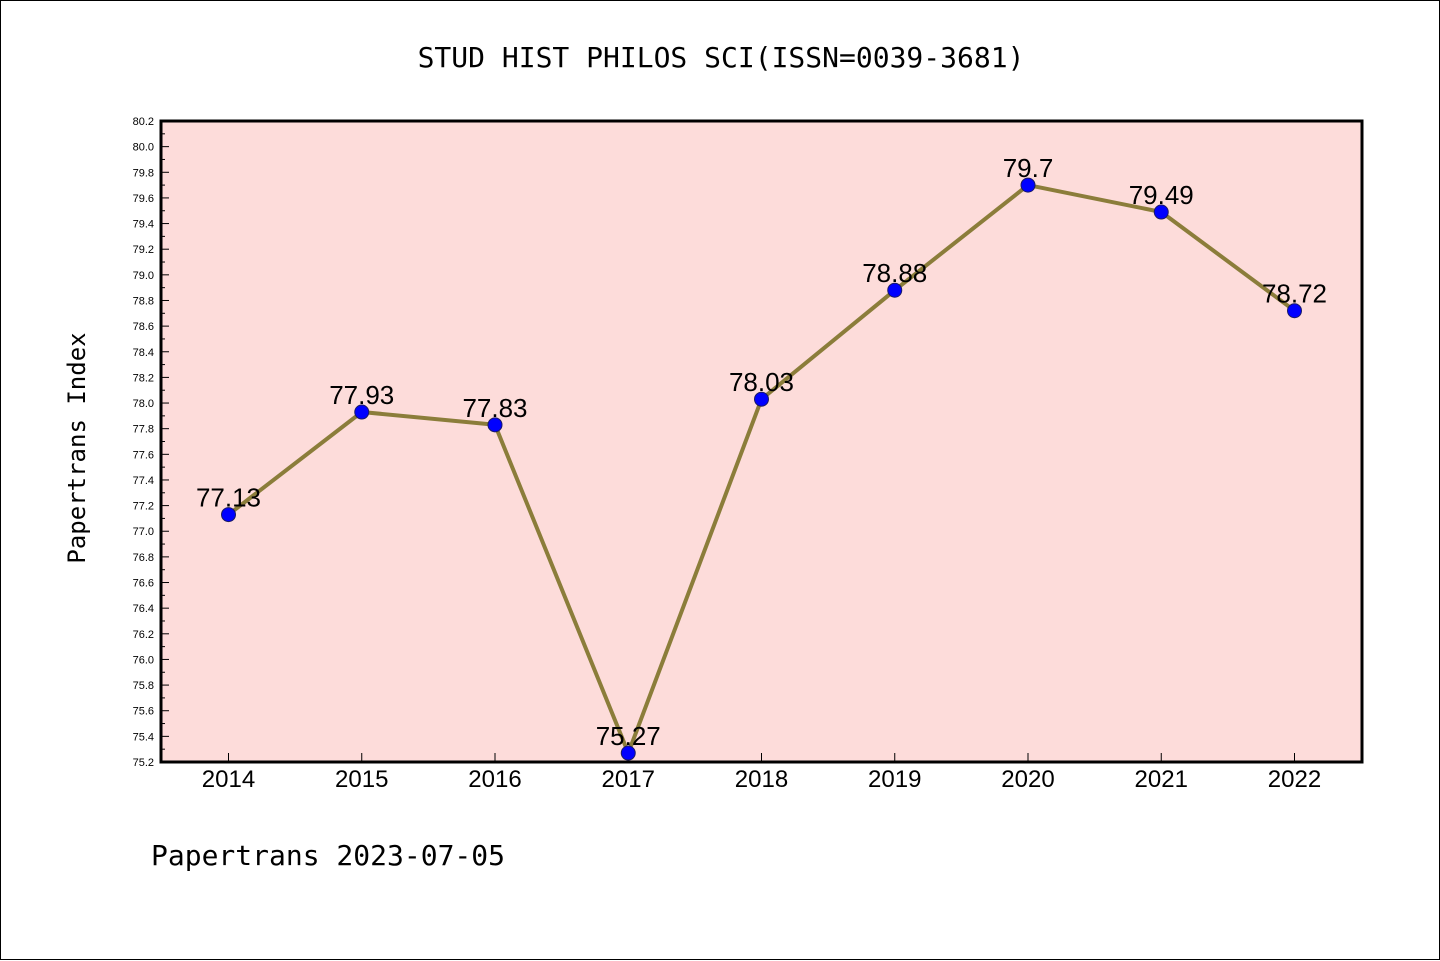  What do you see at coordinates (361, 779) in the screenshot?
I see `x-tick-label: 2015` at bounding box center [361, 779].